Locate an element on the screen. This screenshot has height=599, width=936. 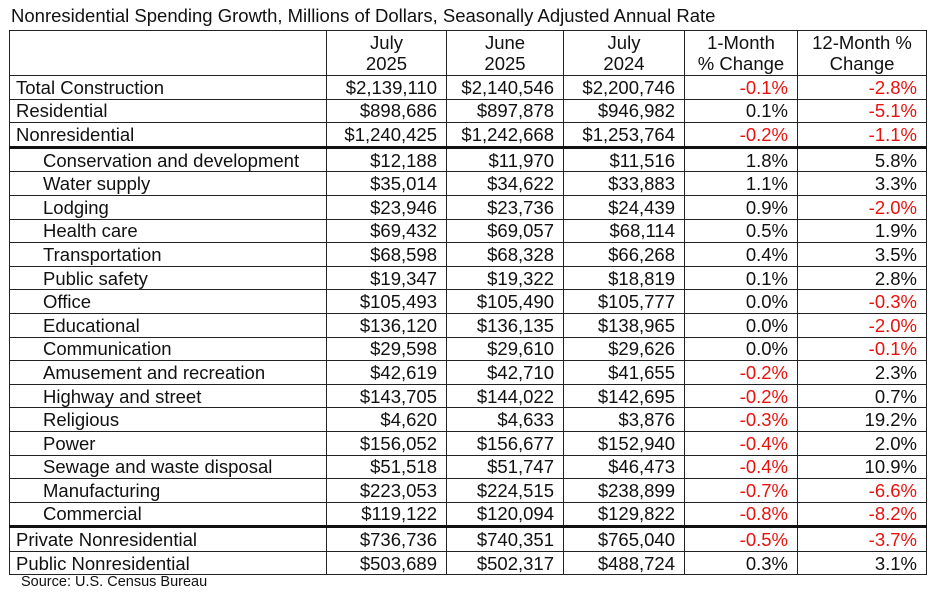
cell-m1: -0.1% is located at coordinates (741, 87).